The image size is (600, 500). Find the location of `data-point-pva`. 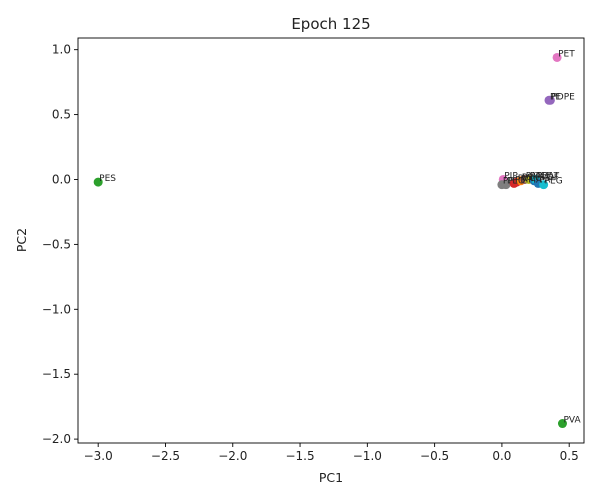

data-point-pva is located at coordinates (562, 424).